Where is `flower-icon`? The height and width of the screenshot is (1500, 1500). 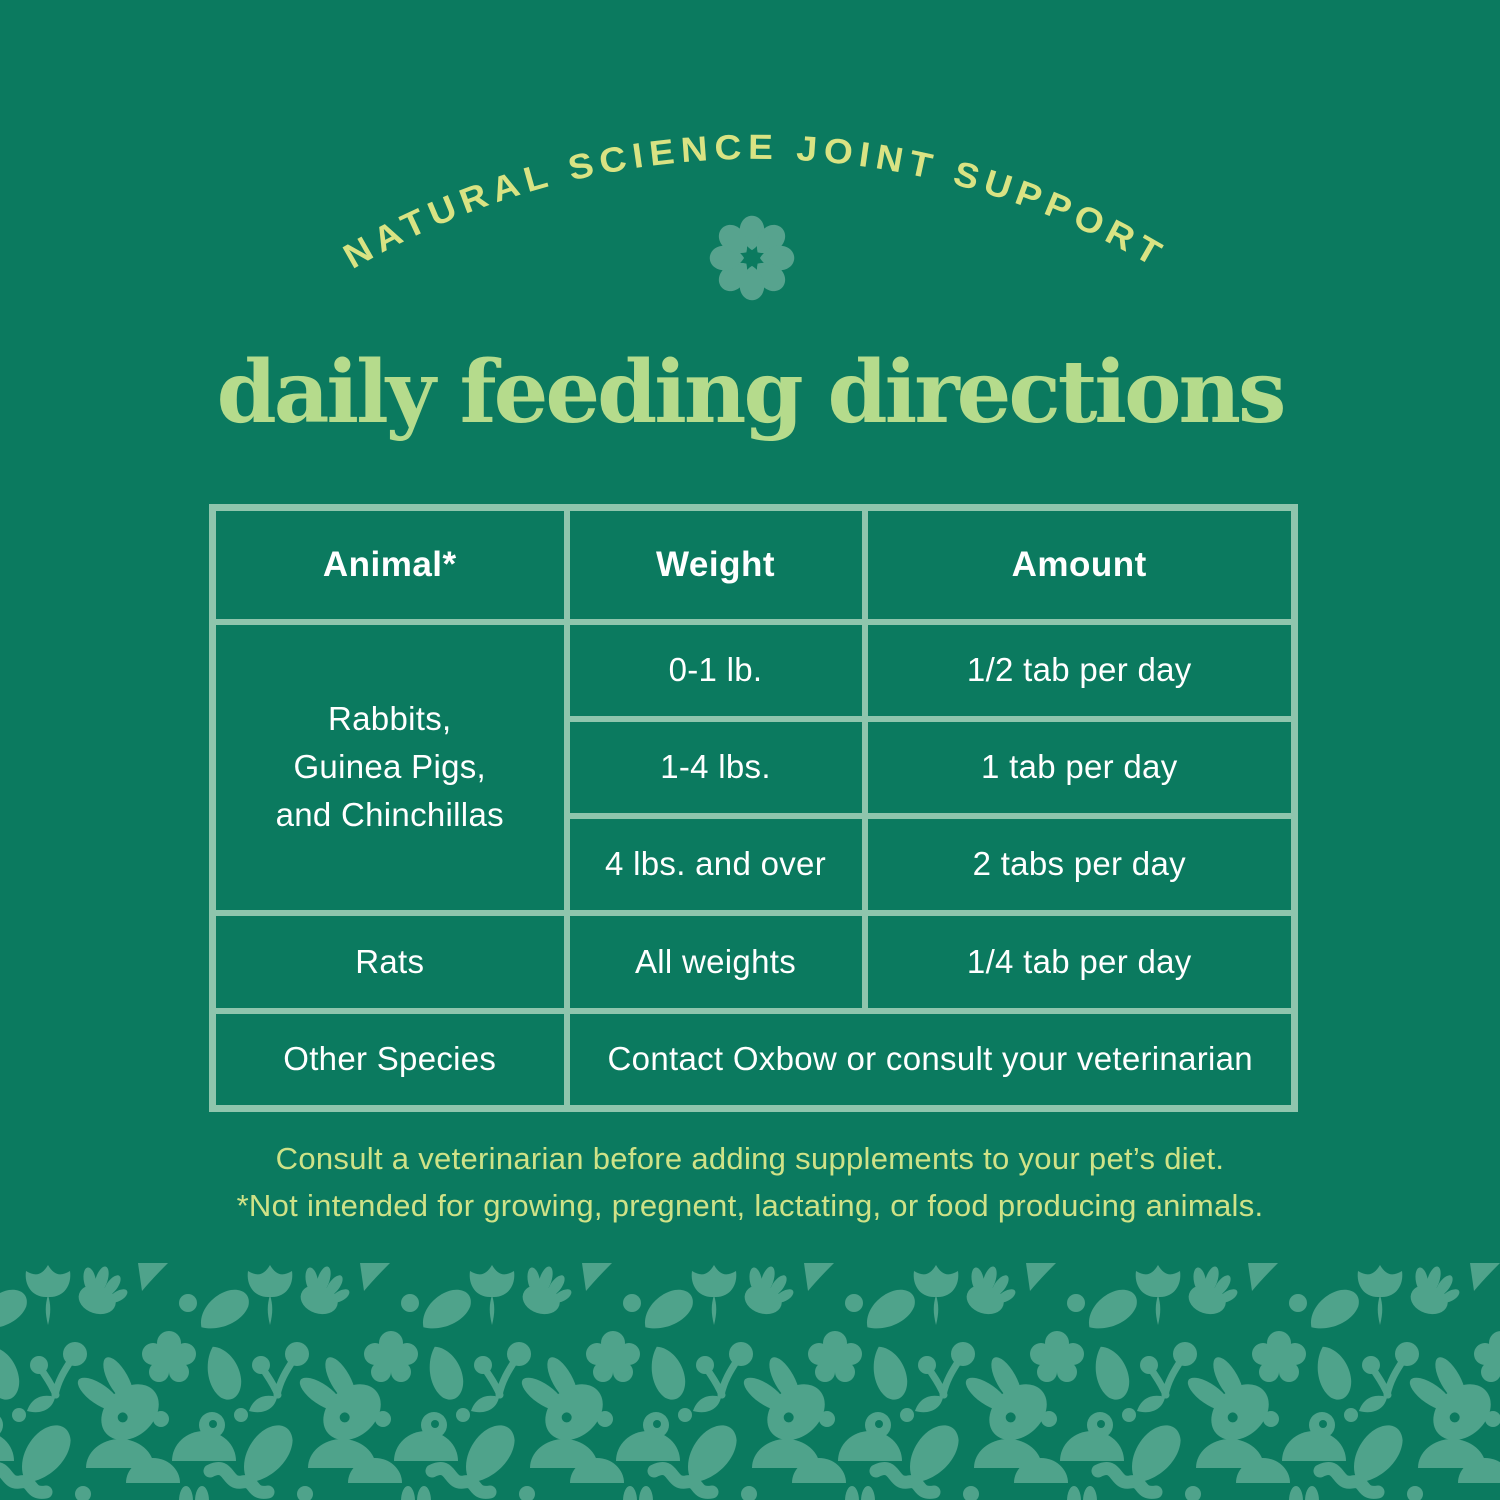
flower-icon is located at coordinates (752, 258).